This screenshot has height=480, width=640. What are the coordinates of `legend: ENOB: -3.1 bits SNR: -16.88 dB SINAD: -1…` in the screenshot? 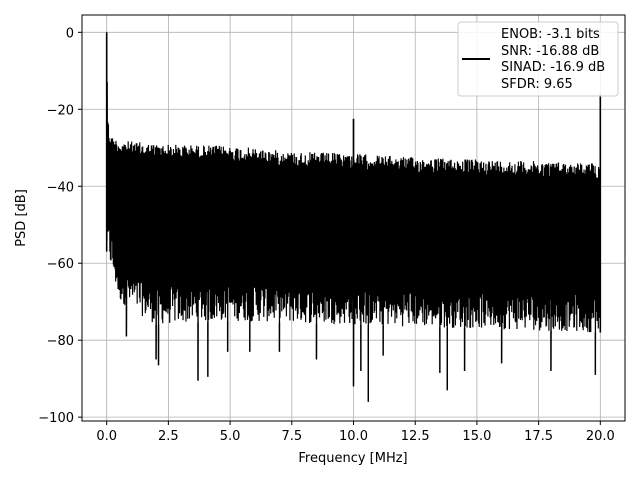 It's located at (538, 59).